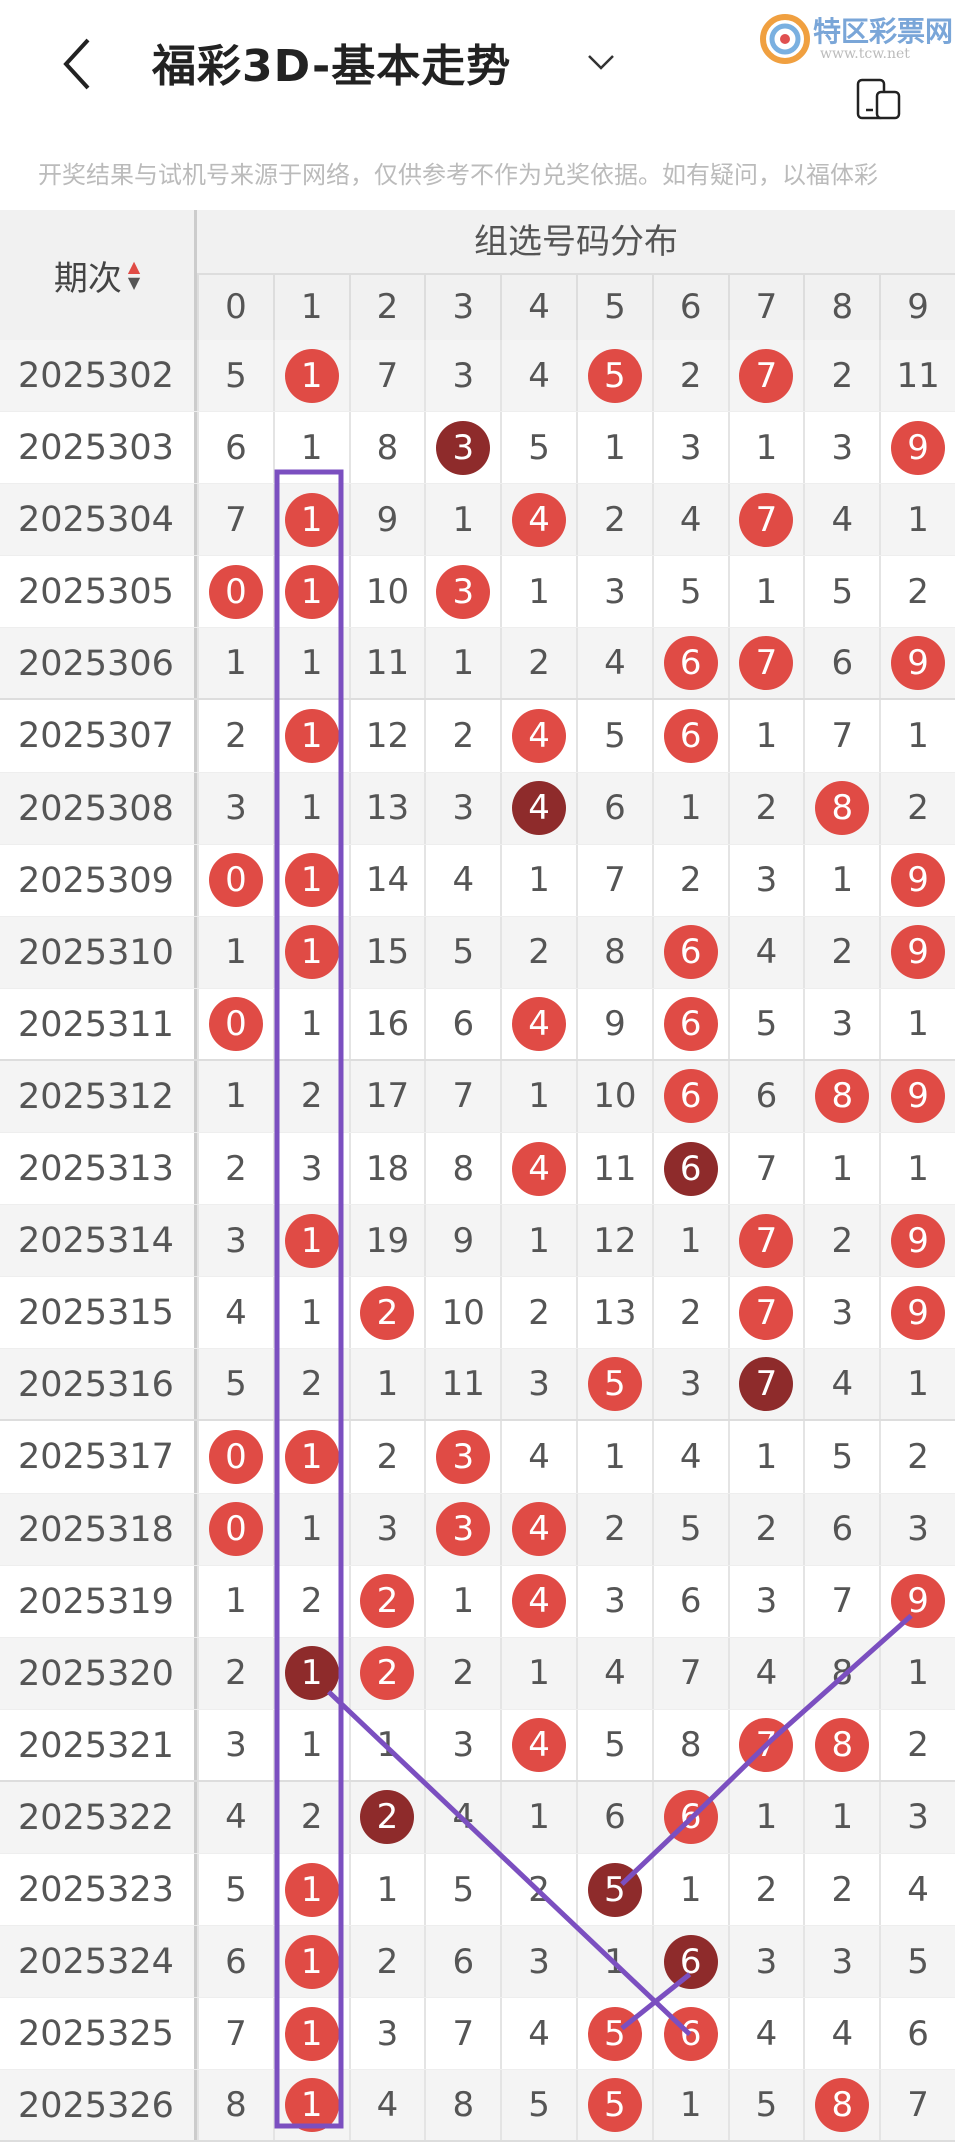 This screenshot has height=2142, width=955. I want to click on digit-header-0: 0, so click(235, 307).